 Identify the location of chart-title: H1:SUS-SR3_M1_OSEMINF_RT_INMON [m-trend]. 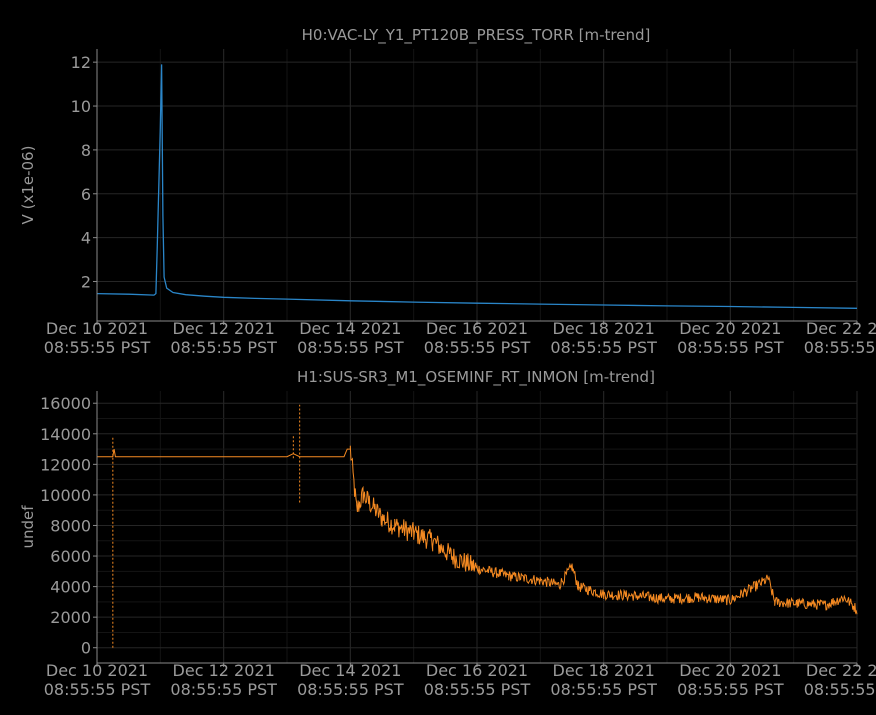
(476, 377).